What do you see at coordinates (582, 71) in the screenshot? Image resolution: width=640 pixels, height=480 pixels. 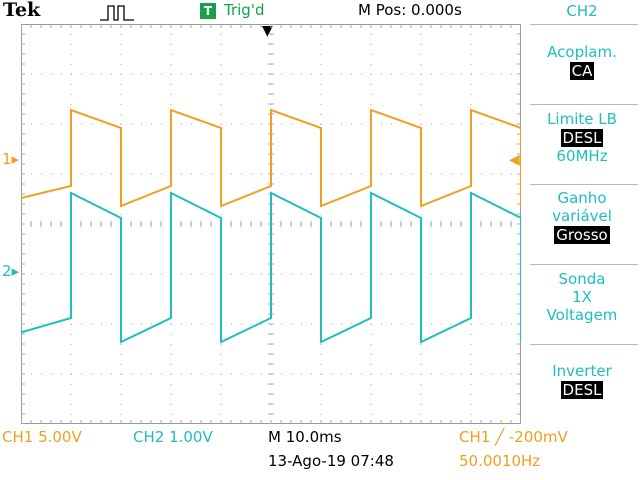 I see `coupling-value: CA` at bounding box center [582, 71].